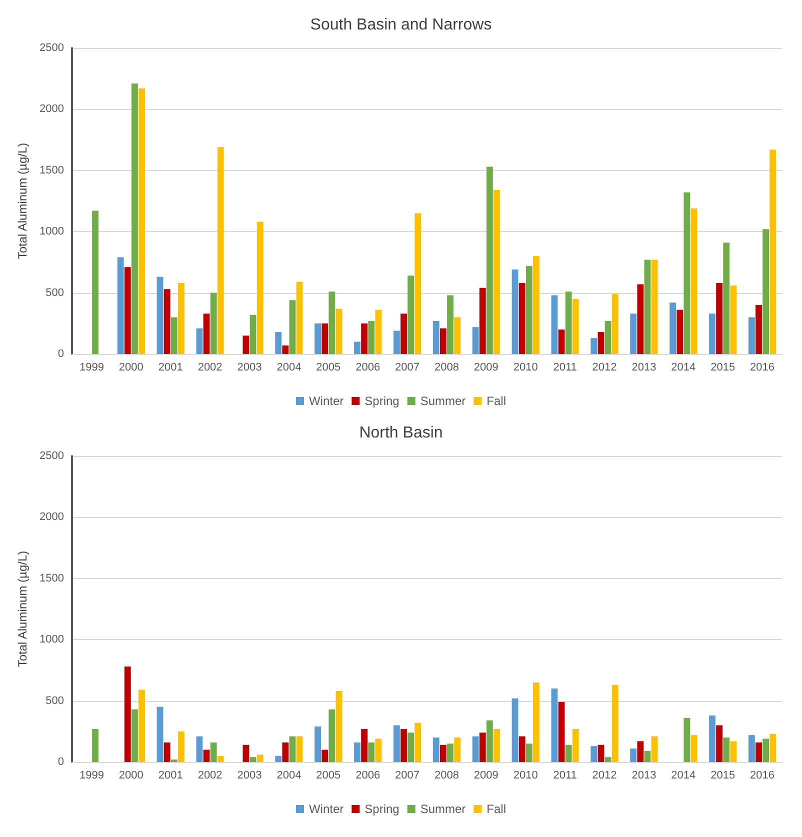 The image size is (802, 837). What do you see at coordinates (289, 776) in the screenshot?
I see `x-tick-label: 2004` at bounding box center [289, 776].